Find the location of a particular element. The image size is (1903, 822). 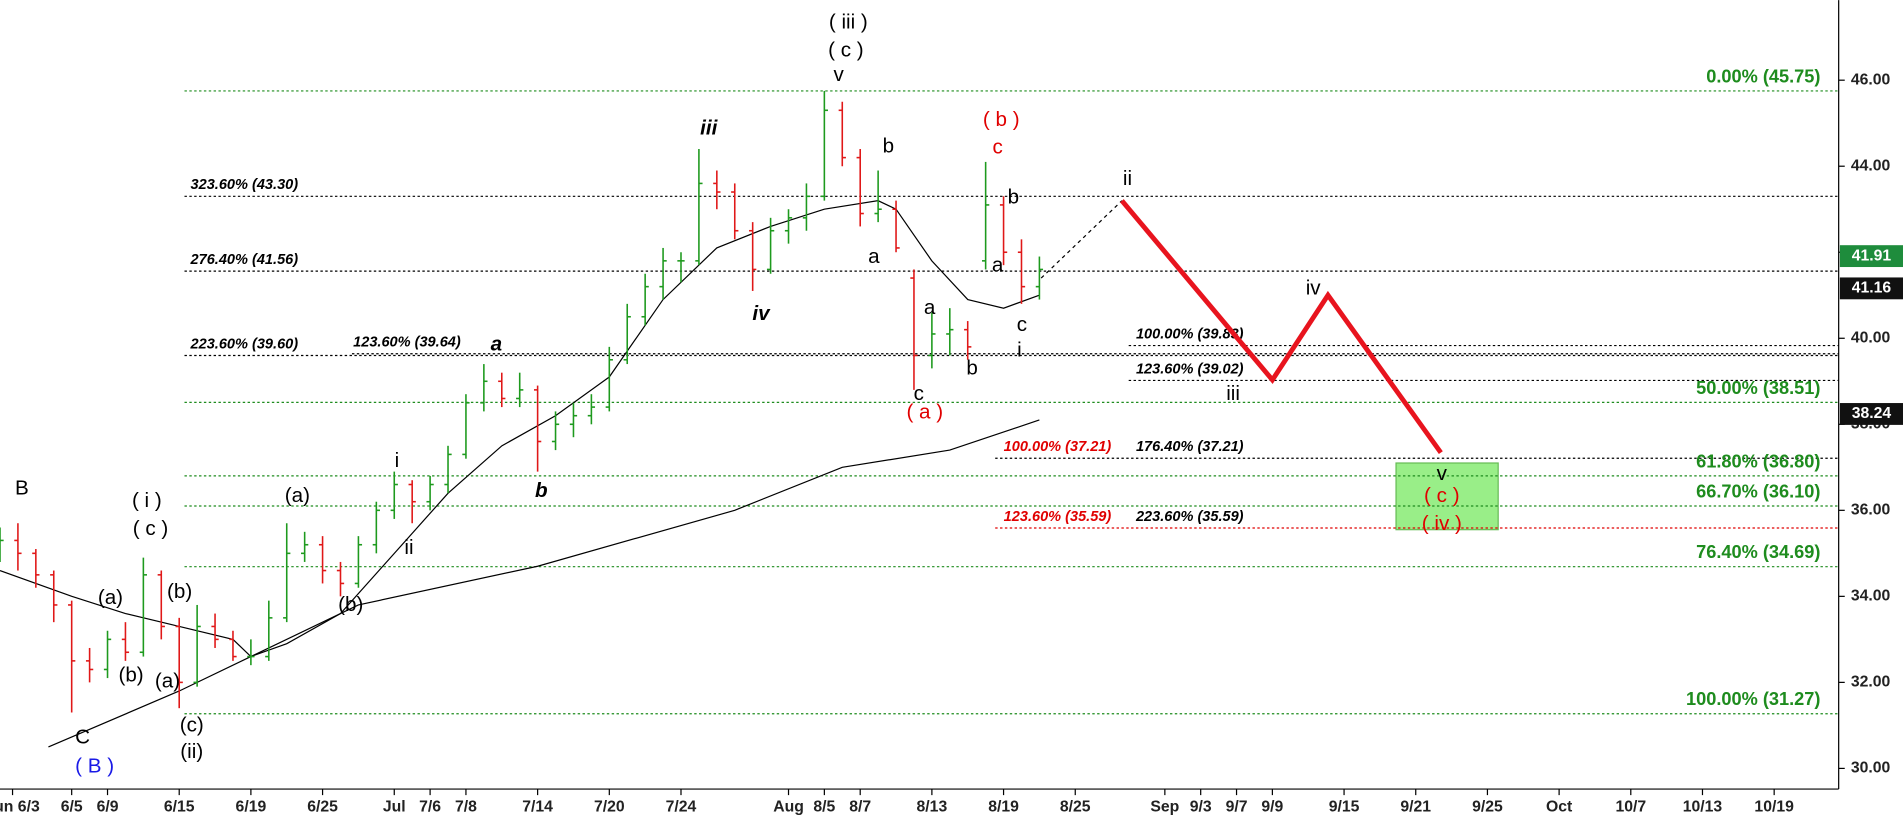

y-tick-label: 30.00 is located at coordinates (1871, 768).